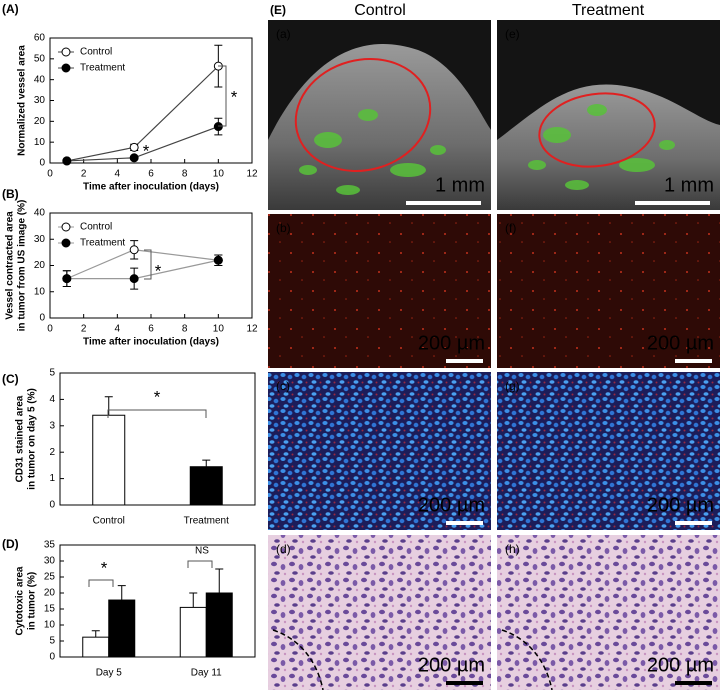  Describe the element at coordinates (32, 601) in the screenshot. I see `y-axis-label: in tumor (%)` at that location.